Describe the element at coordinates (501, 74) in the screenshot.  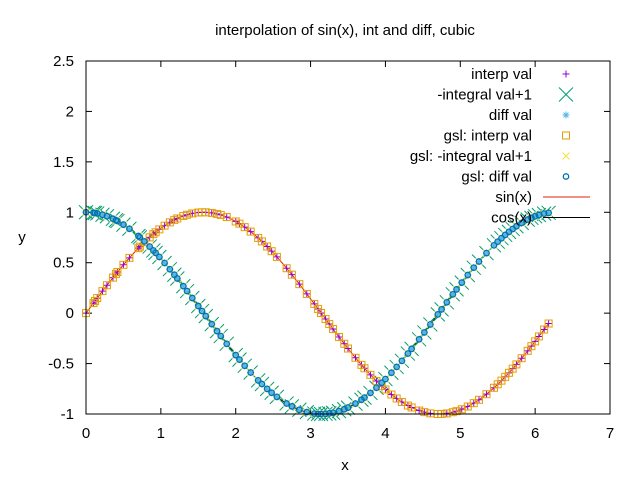
I see `legend-label: interp val` at that location.